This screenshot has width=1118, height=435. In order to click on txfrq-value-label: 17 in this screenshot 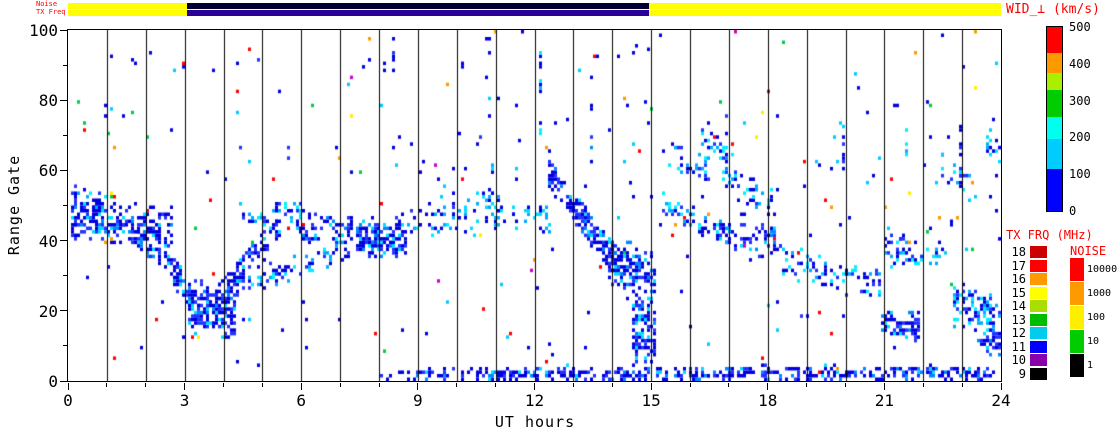, I will do `click(1018, 265)`.